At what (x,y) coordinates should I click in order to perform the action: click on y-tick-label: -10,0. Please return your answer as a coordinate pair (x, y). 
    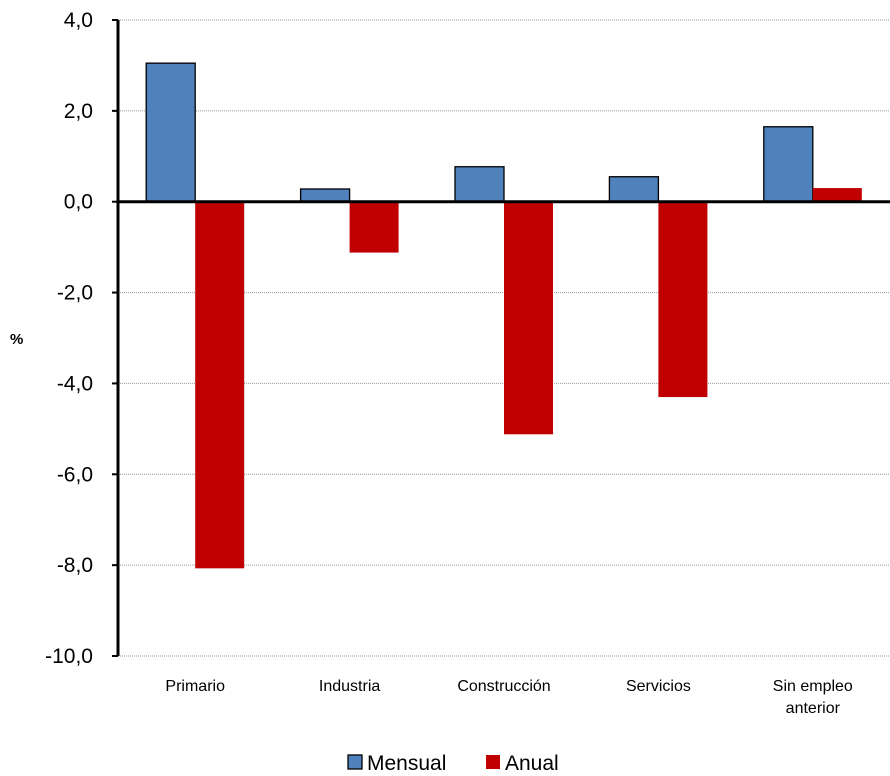
    Looking at the image, I should click on (69, 656).